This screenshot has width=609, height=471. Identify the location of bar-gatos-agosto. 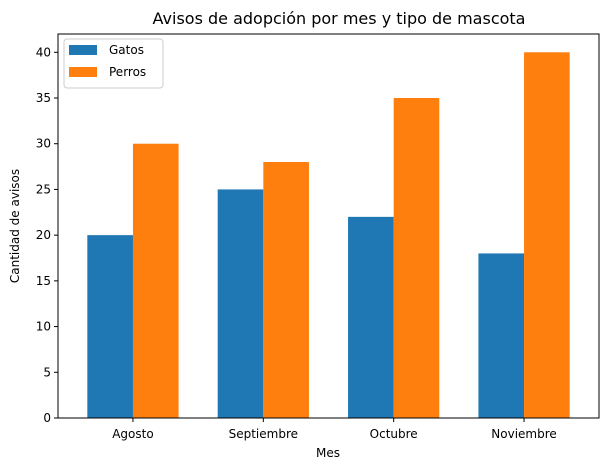
(110, 326).